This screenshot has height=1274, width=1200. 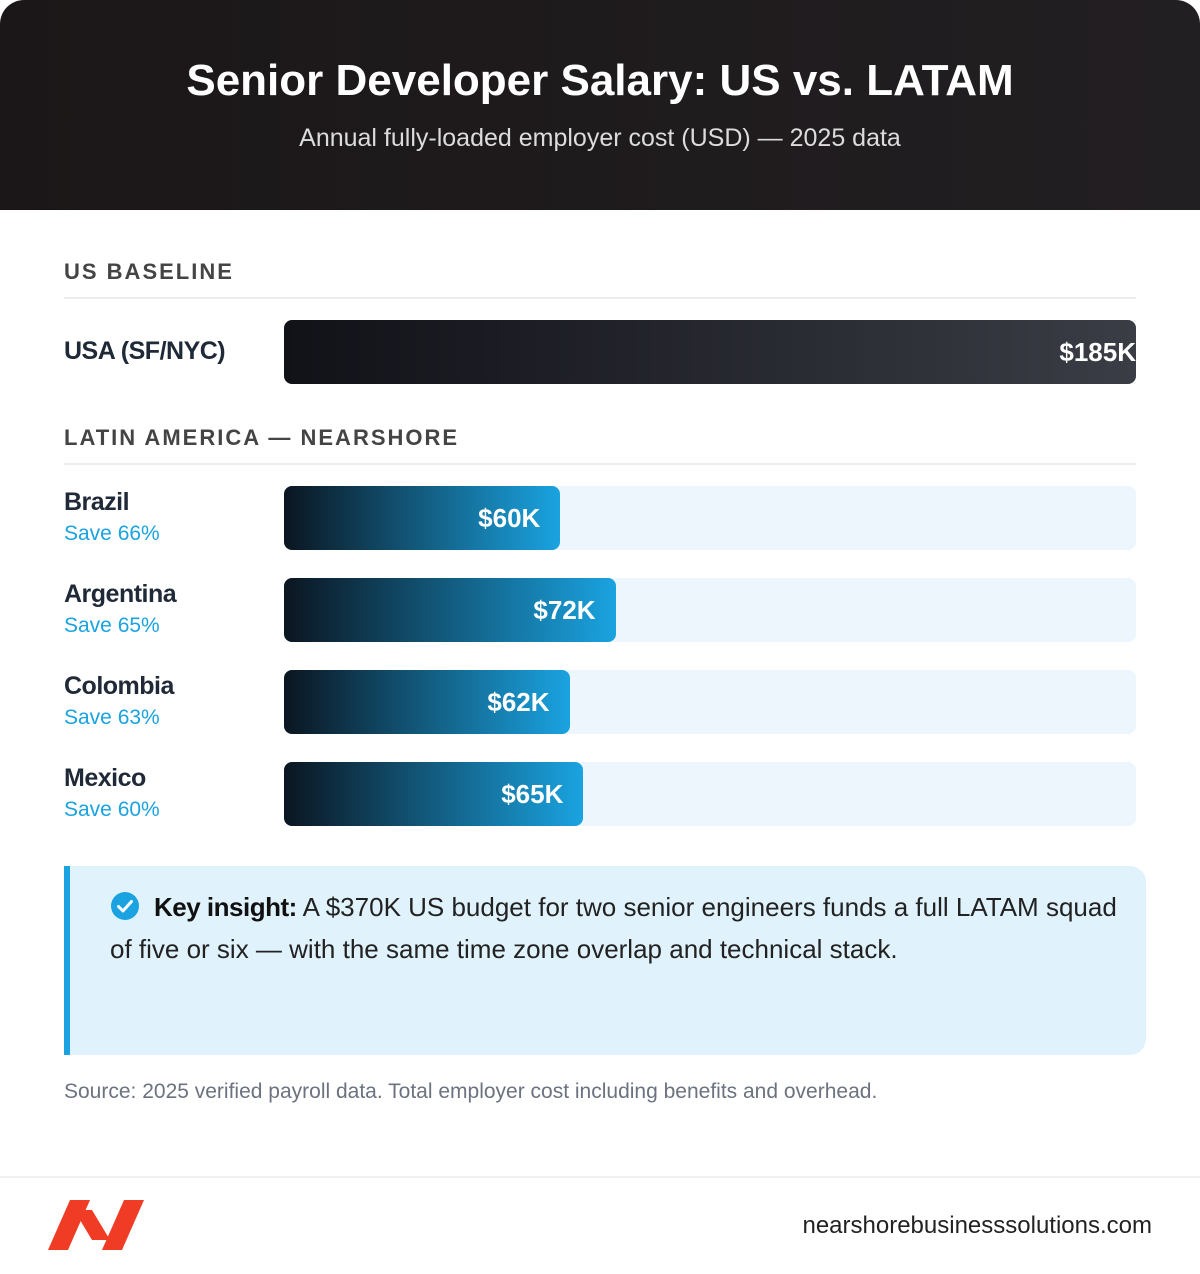 I want to click on category-label: Mexico, so click(x=105, y=778).